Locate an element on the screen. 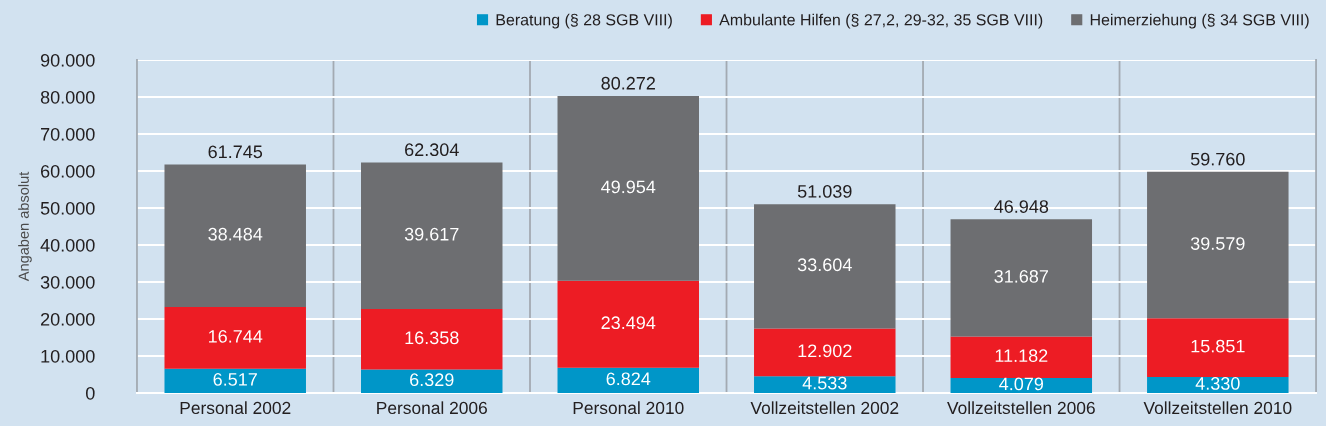  data-label: 49.954 is located at coordinates (628, 187).